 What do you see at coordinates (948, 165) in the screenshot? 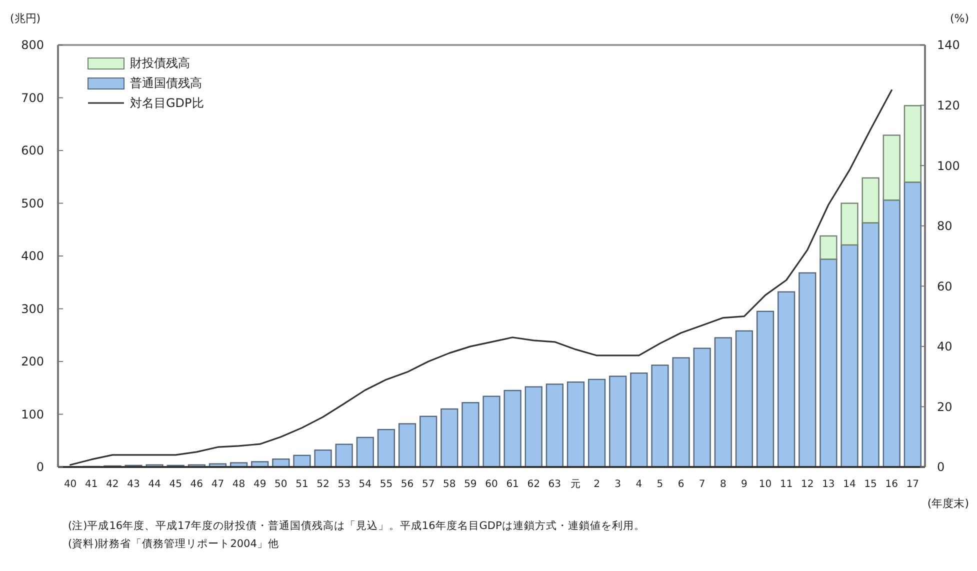
I see `y2-tick-label: 100` at bounding box center [948, 165].